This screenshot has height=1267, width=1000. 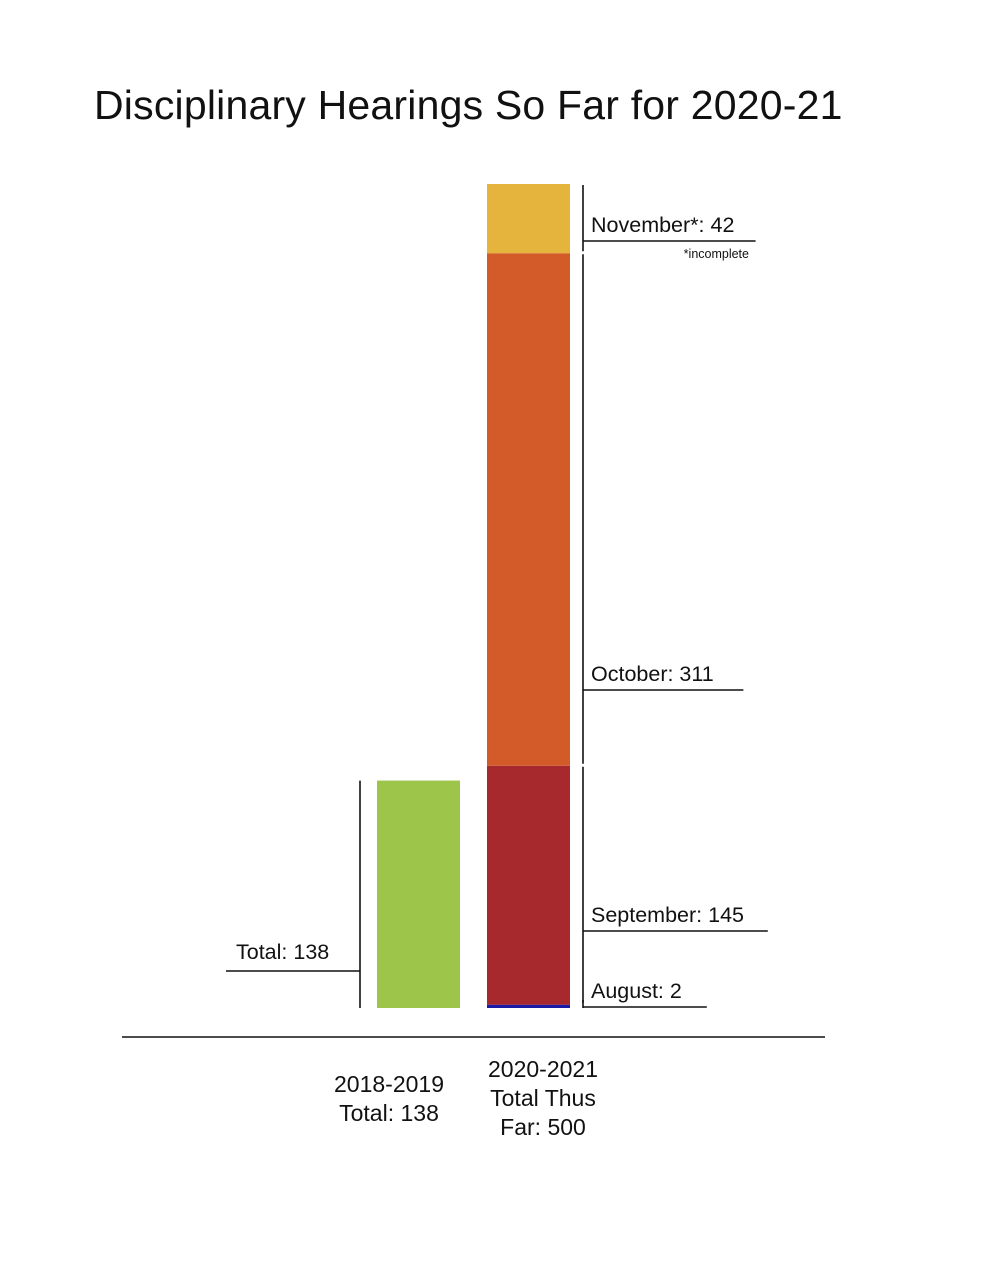 I want to click on bar-2020-2021-november, so click(x=528, y=219).